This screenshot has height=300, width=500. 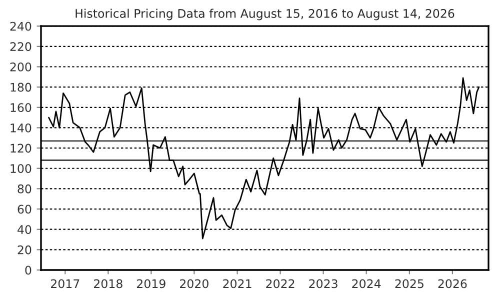 I want to click on y-tick-label: 0, so click(x=28, y=270).